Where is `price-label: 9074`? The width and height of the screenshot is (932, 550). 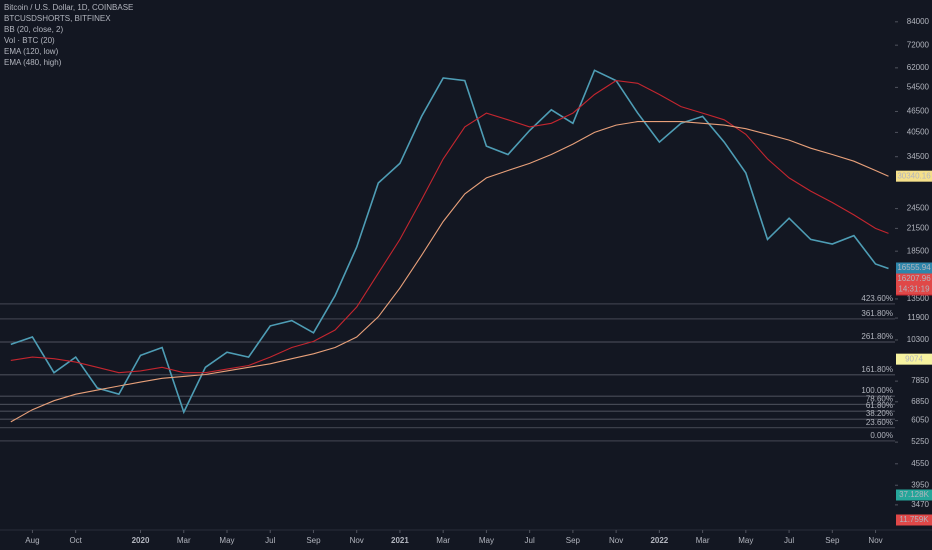 price-label: 9074 is located at coordinates (914, 358).